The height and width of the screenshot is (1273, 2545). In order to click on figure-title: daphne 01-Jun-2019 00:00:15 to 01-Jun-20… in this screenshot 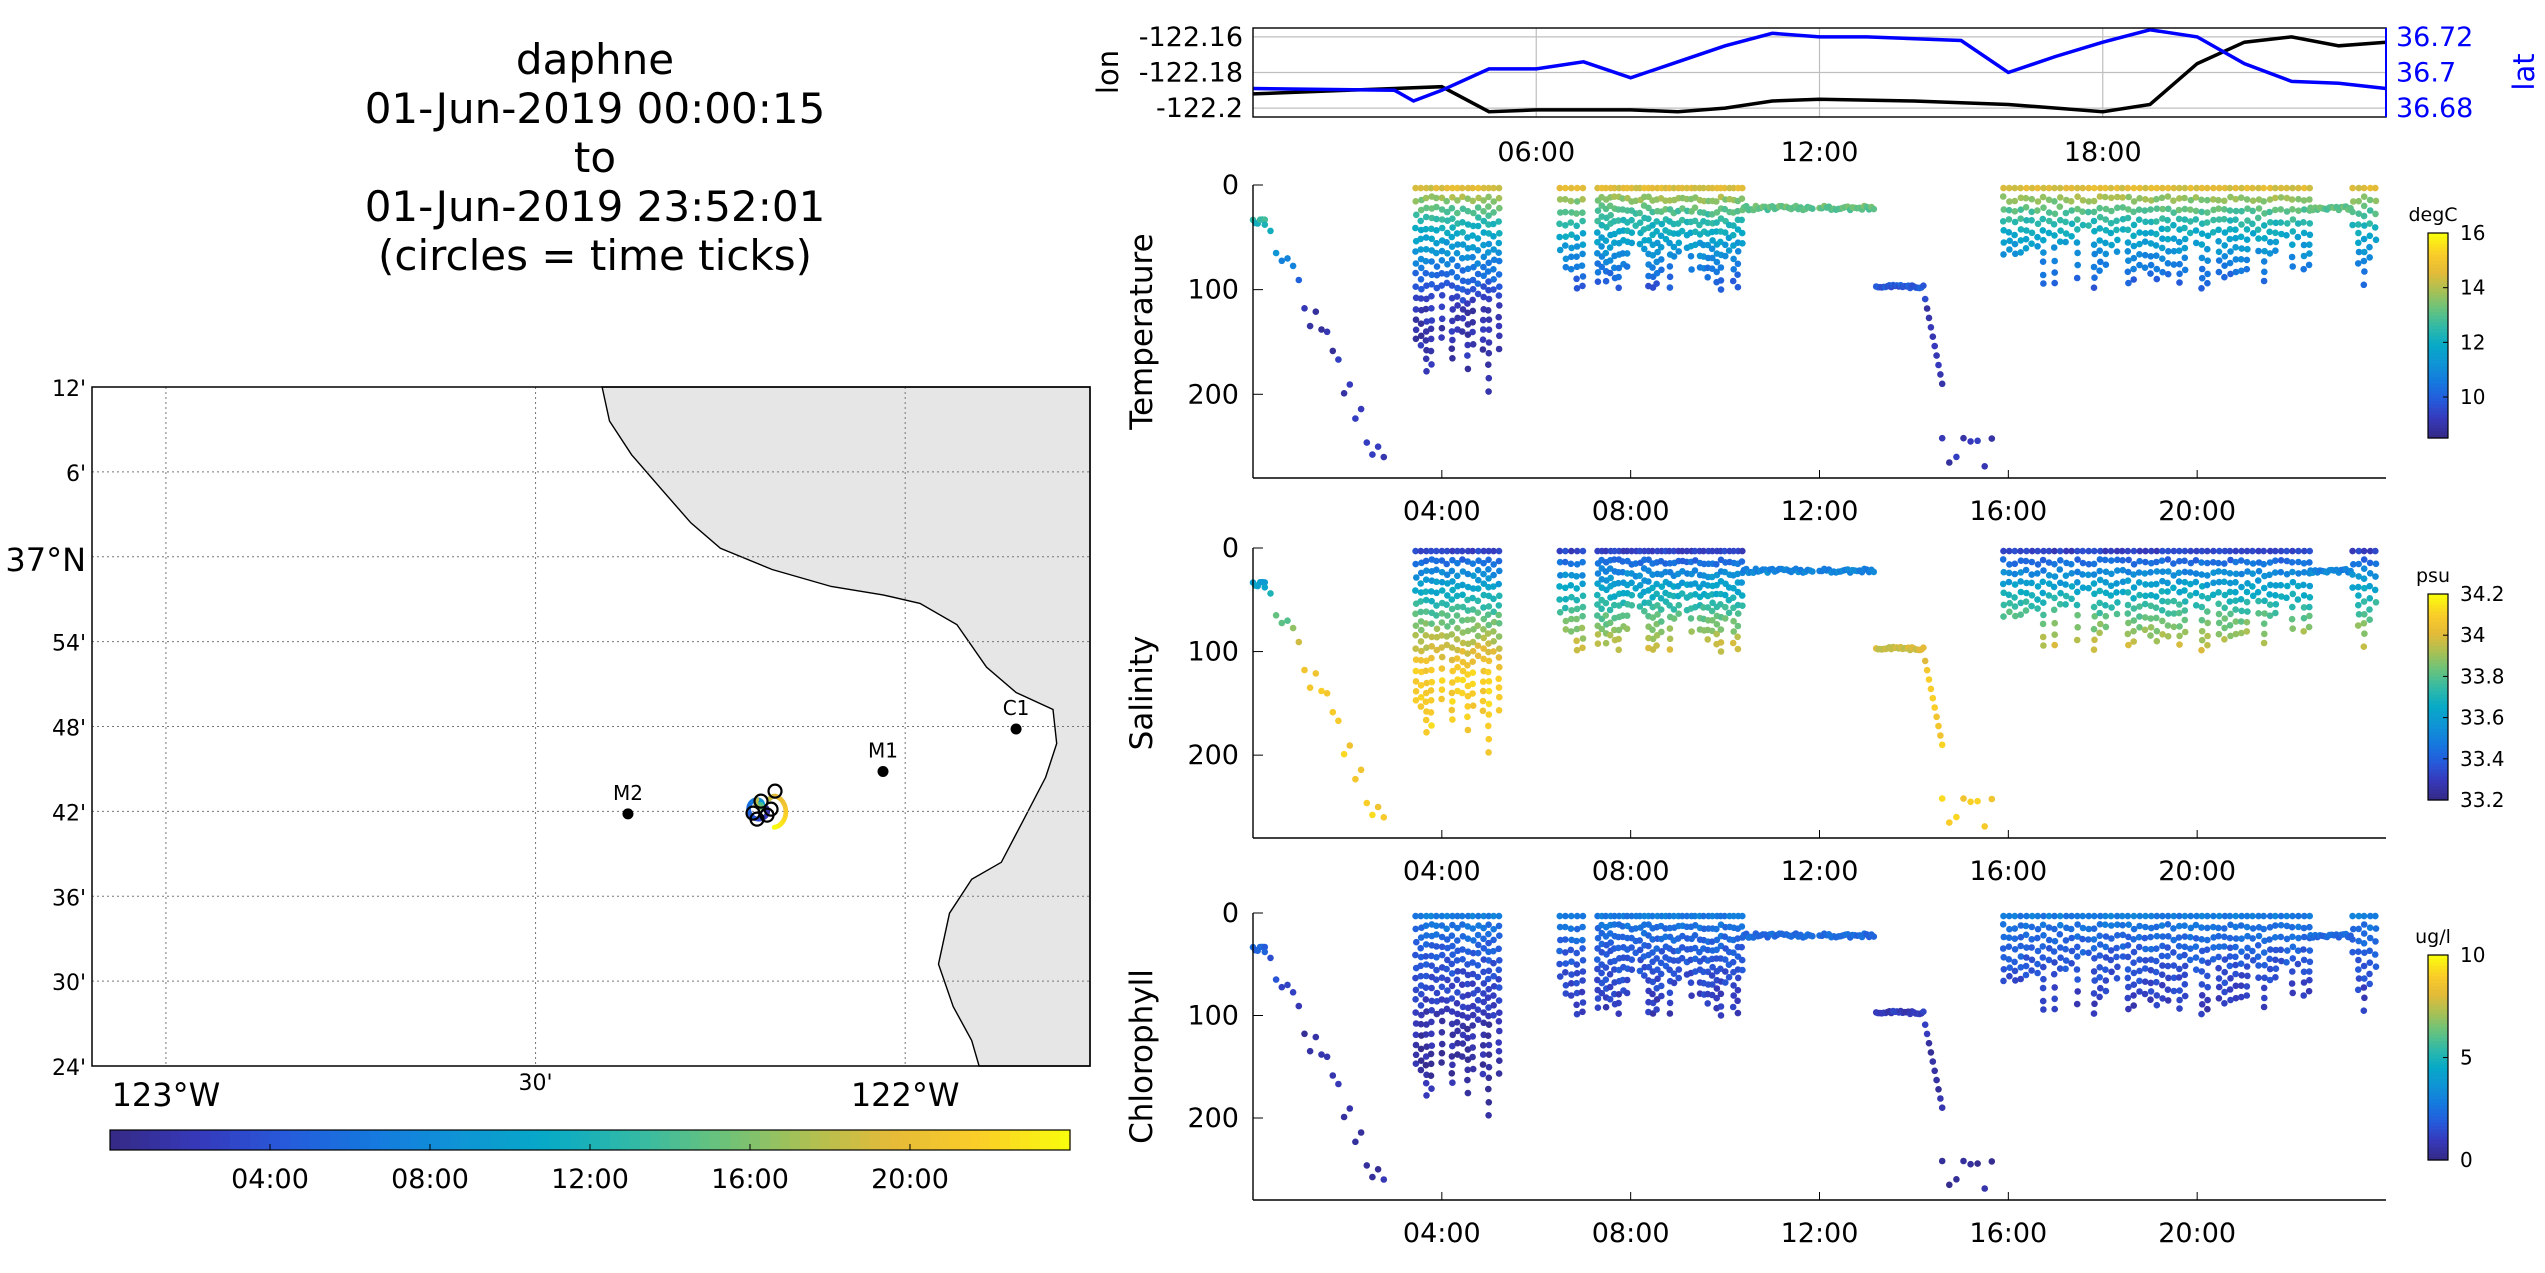, I will do `click(595, 157)`.